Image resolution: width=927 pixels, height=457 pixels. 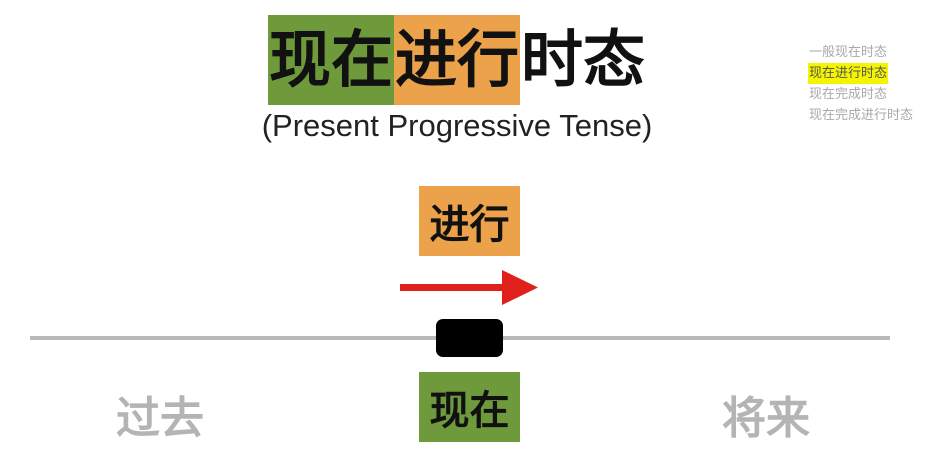 What do you see at coordinates (848, 94) in the screenshot?
I see `menu-item-present-perfect: 现在完成时态` at bounding box center [848, 94].